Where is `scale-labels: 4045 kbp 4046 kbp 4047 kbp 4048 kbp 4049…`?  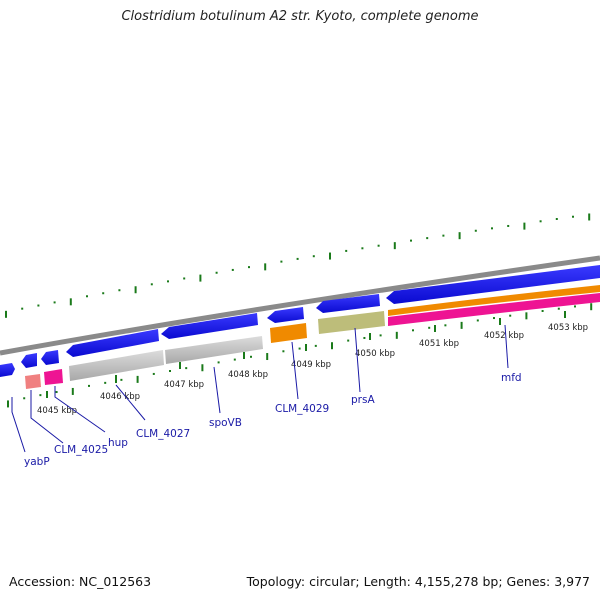 scale-labels: 4045 kbp 4046 kbp 4047 kbp 4048 kbp 4049… is located at coordinates (312, 369).